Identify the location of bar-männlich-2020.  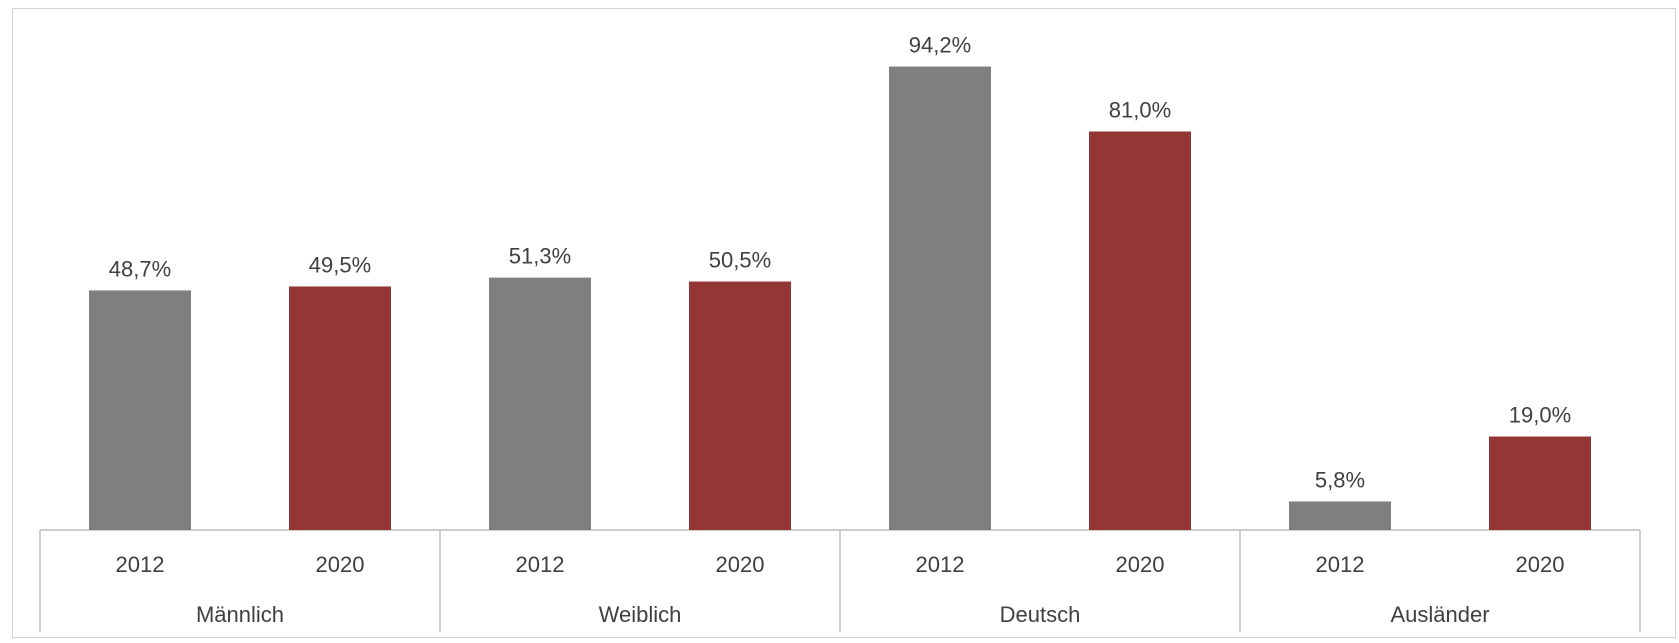
(340, 408).